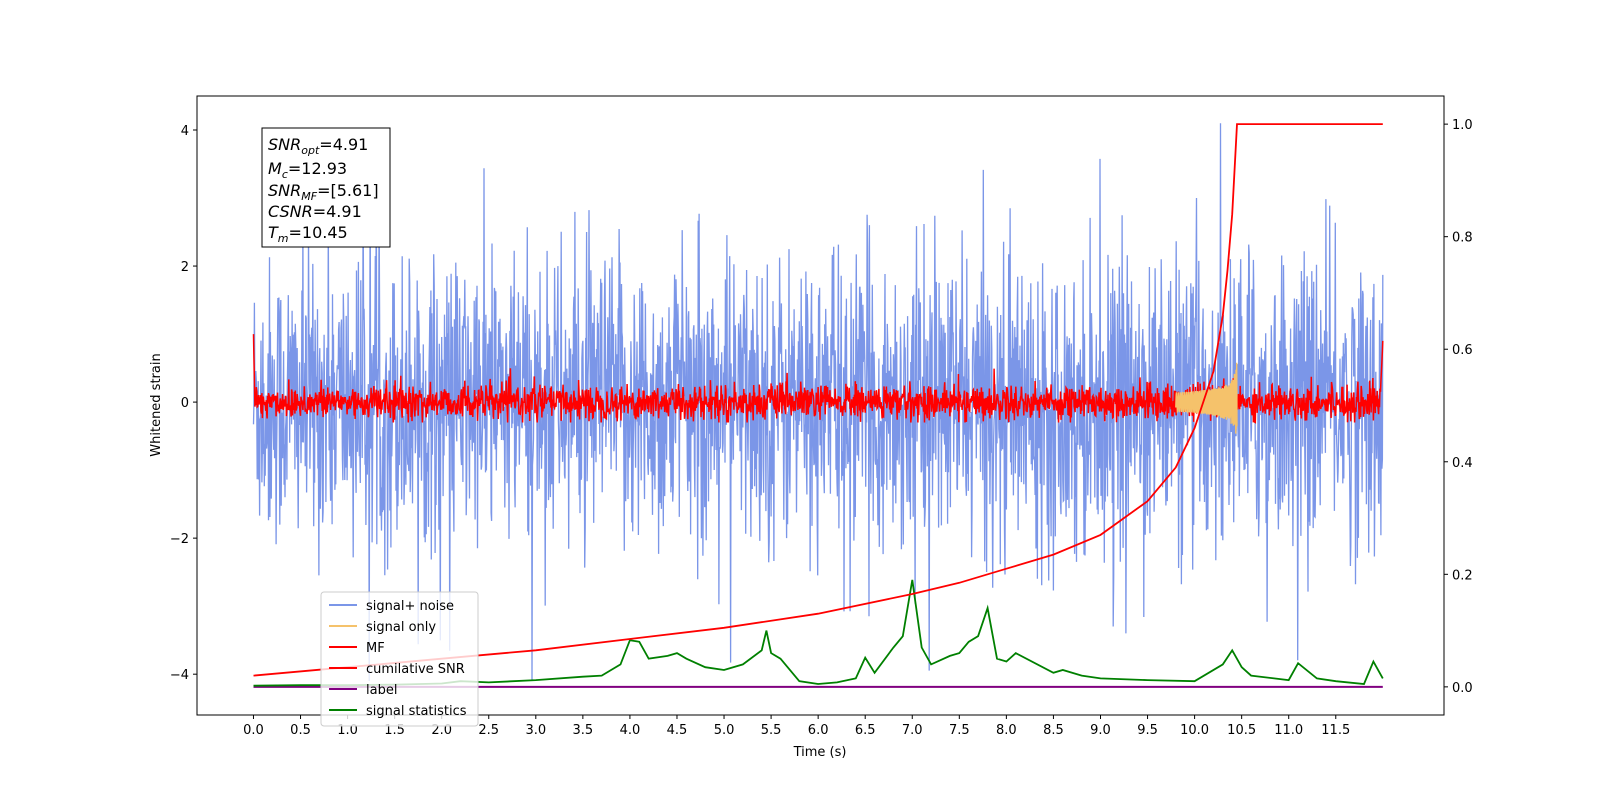  What do you see at coordinates (818, 730) in the screenshot?
I see `x-tick-label: 6.0` at bounding box center [818, 730].